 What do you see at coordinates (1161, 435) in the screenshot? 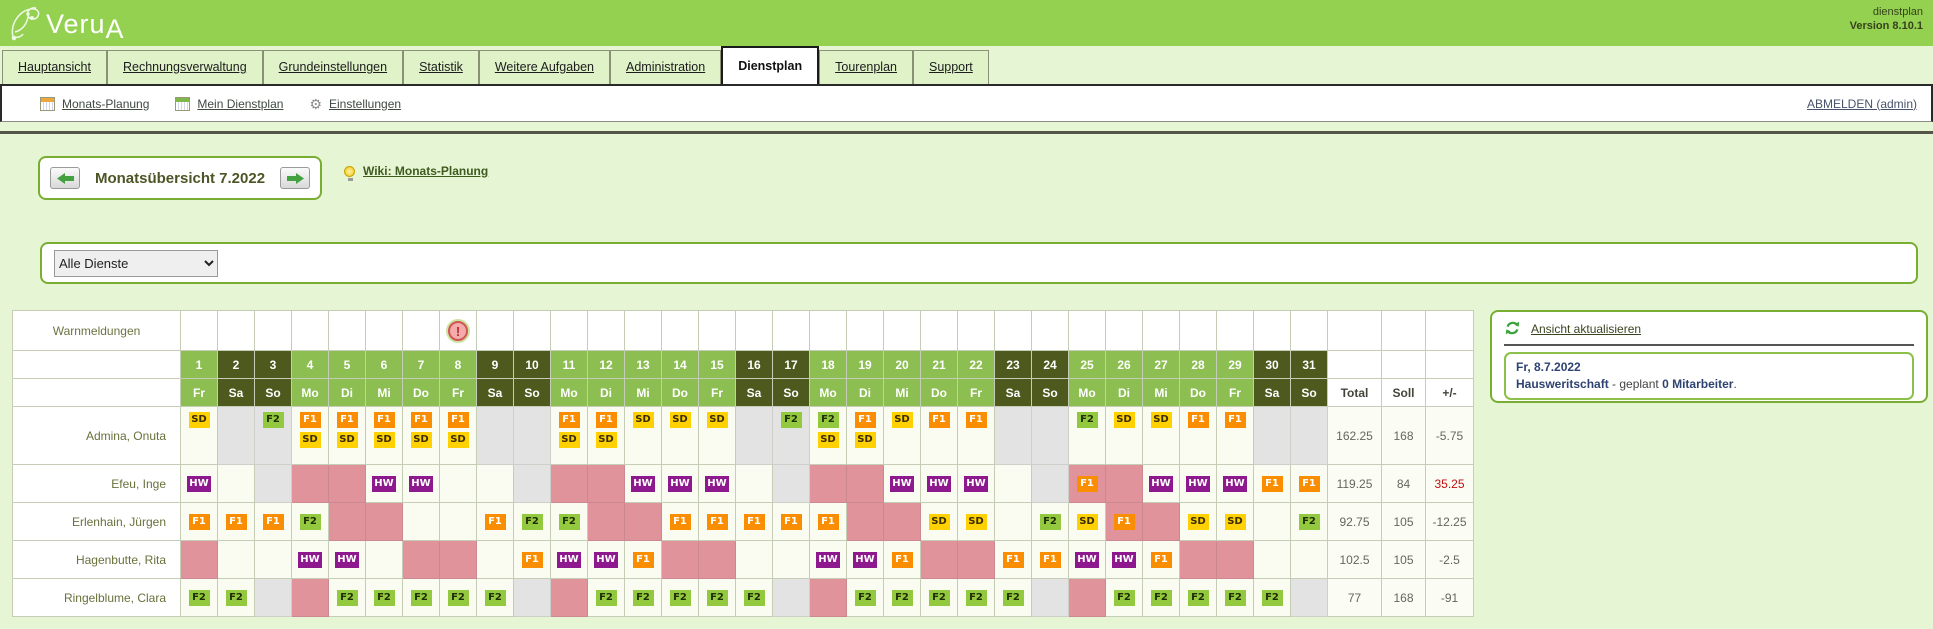
I see `shift-cell-day-27: SD` at bounding box center [1161, 435].